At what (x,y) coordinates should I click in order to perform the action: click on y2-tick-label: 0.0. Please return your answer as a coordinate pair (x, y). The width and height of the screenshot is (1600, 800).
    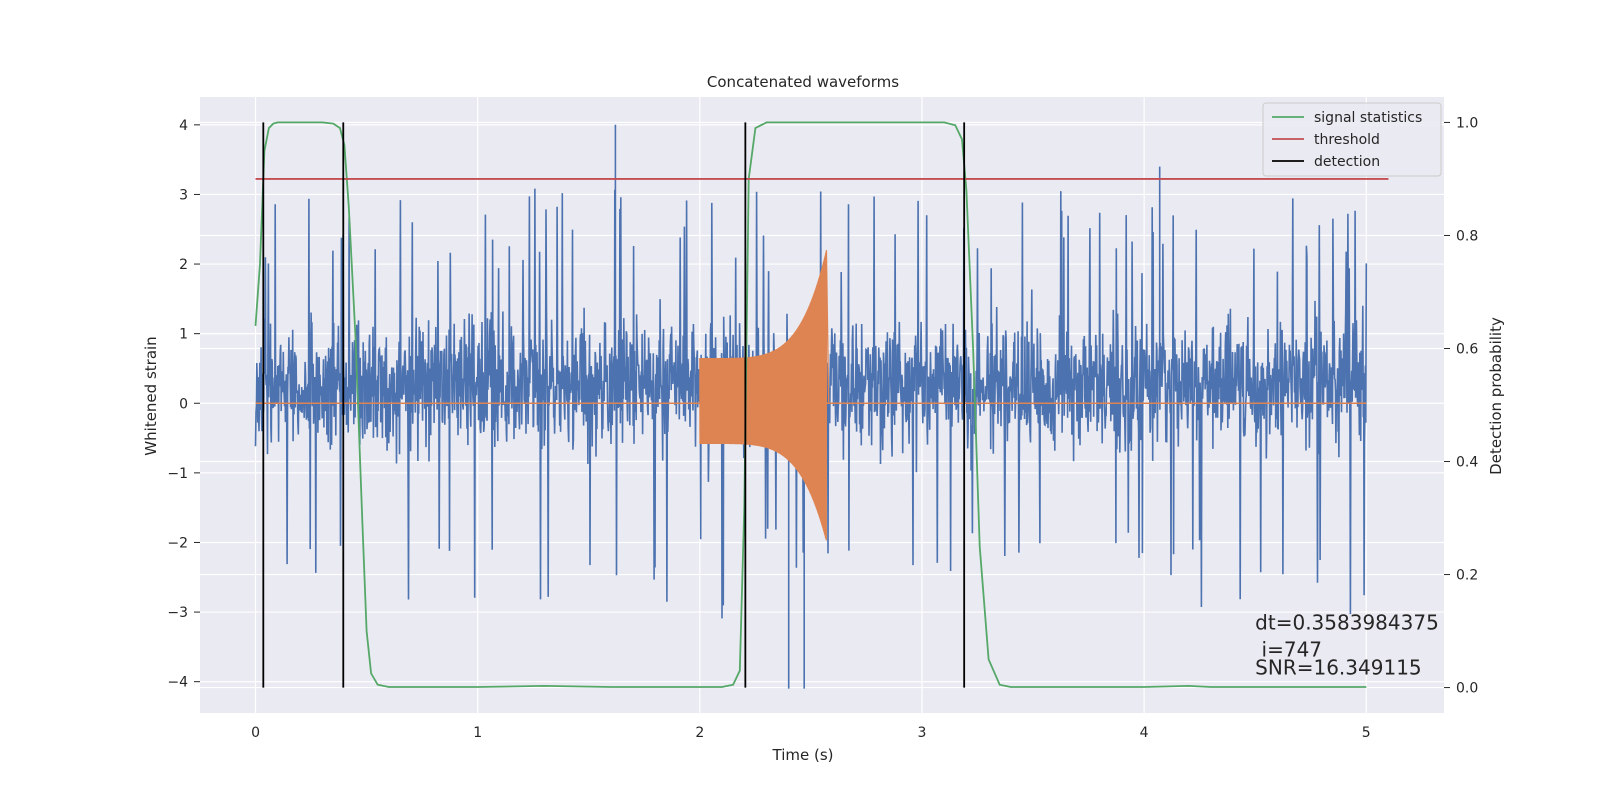
    Looking at the image, I should click on (1467, 689).